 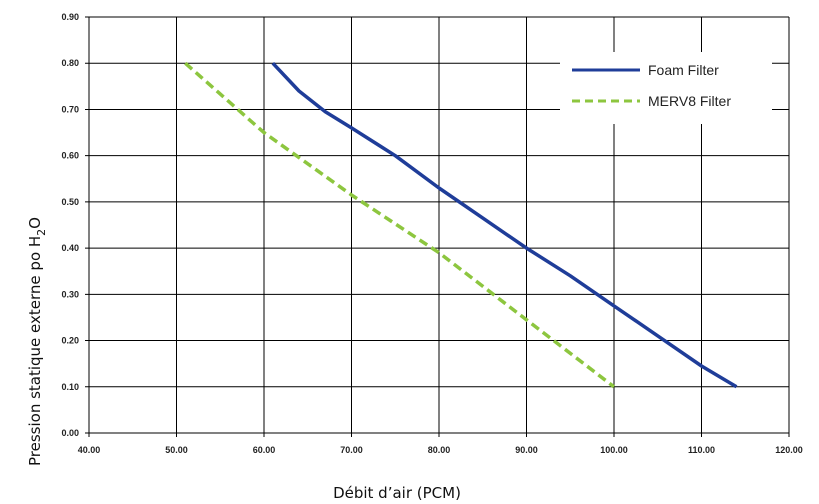 I want to click on y-tick-label: 0.80, so click(x=70, y=63).